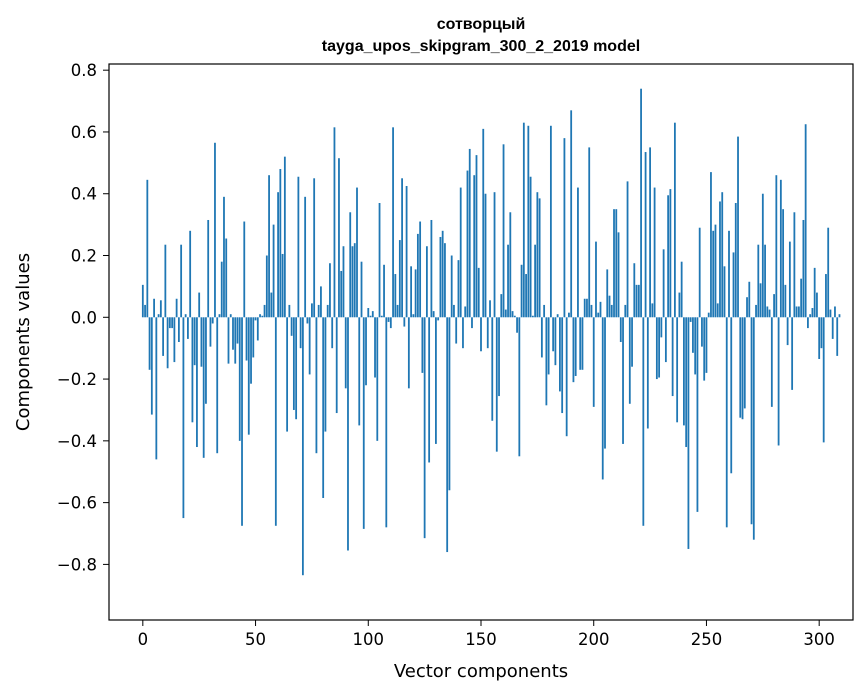 Image resolution: width=867 pixels, height=696 pixels. Describe the element at coordinates (84, 317) in the screenshot. I see `y-tick-label-4: 0.0` at that location.